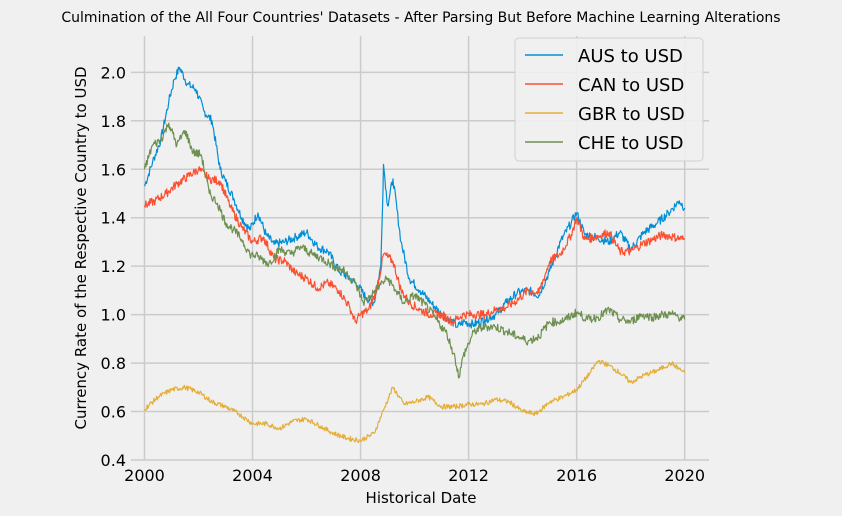  I want to click on y-tick-label: 0.4, so click(113, 460).